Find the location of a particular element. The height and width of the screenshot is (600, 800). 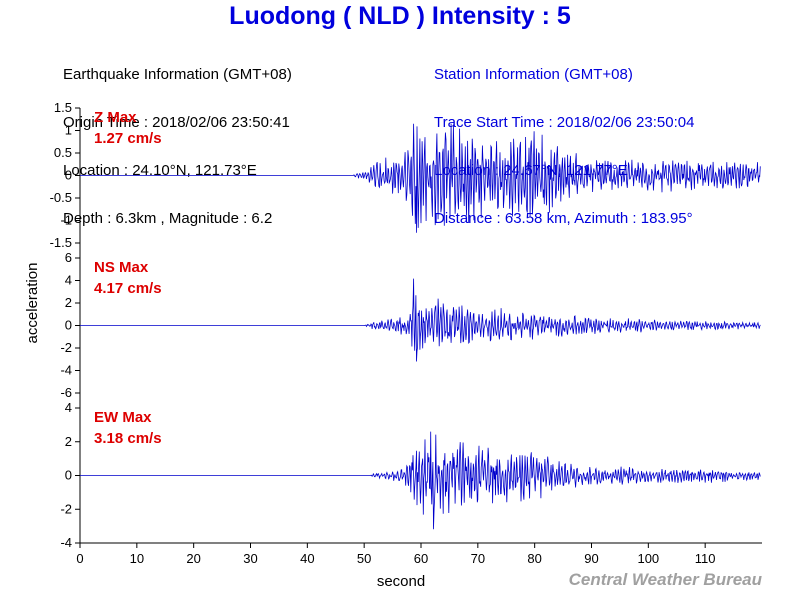

x-tick-label: 40 is located at coordinates (307, 558).